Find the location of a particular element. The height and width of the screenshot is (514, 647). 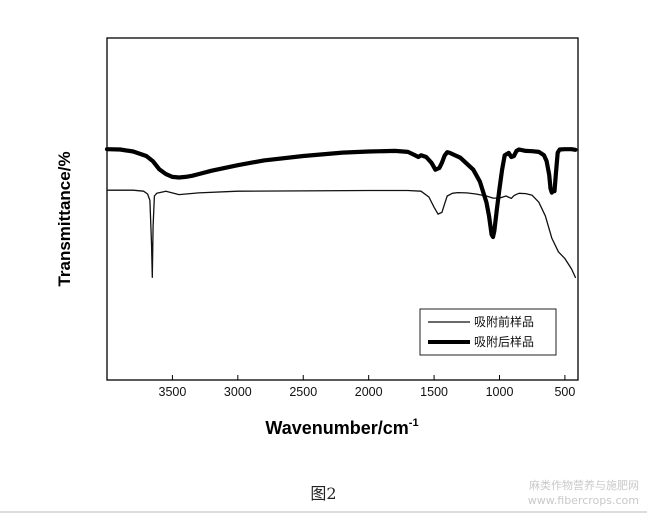

x-axis-title: Wavenumber/cm-1 is located at coordinates (341, 427).